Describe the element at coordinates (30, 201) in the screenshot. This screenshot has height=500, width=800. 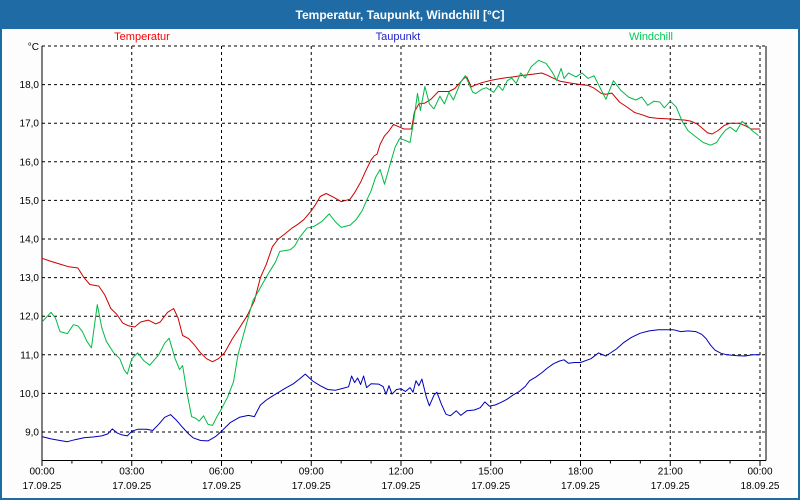
I see `y-tick-label: 15,0` at that location.